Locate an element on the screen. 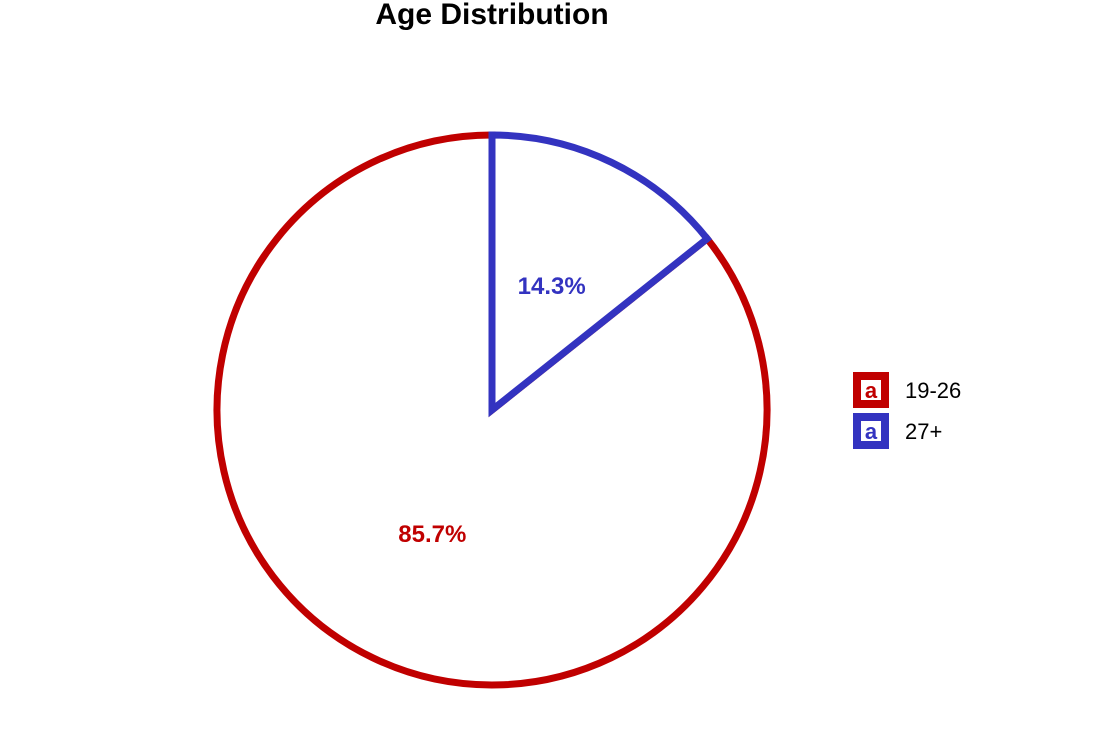 The width and height of the screenshot is (1115, 755). legend-item-19-26: a 19-26 is located at coordinates (907, 390).